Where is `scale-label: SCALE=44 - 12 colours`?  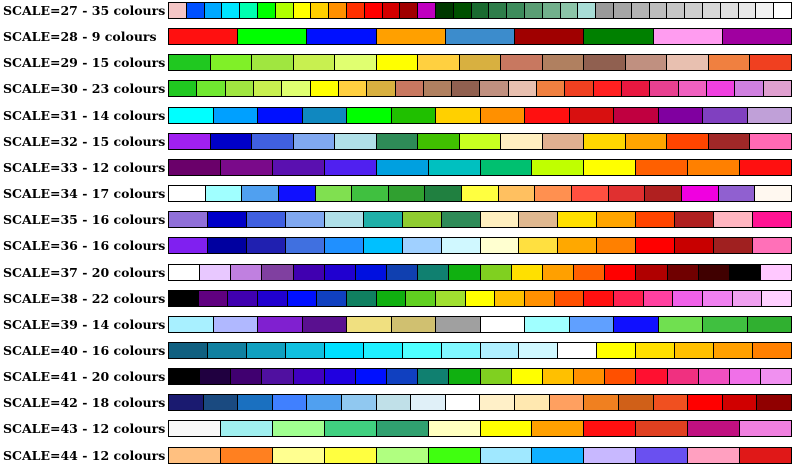 scale-label: SCALE=44 - 12 colours is located at coordinates (84, 455).